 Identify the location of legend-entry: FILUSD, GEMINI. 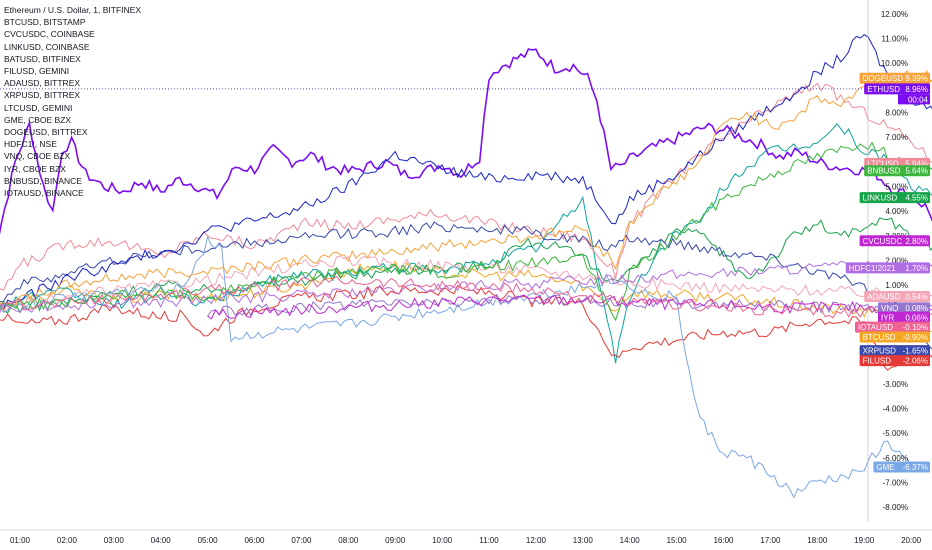
(37, 71).